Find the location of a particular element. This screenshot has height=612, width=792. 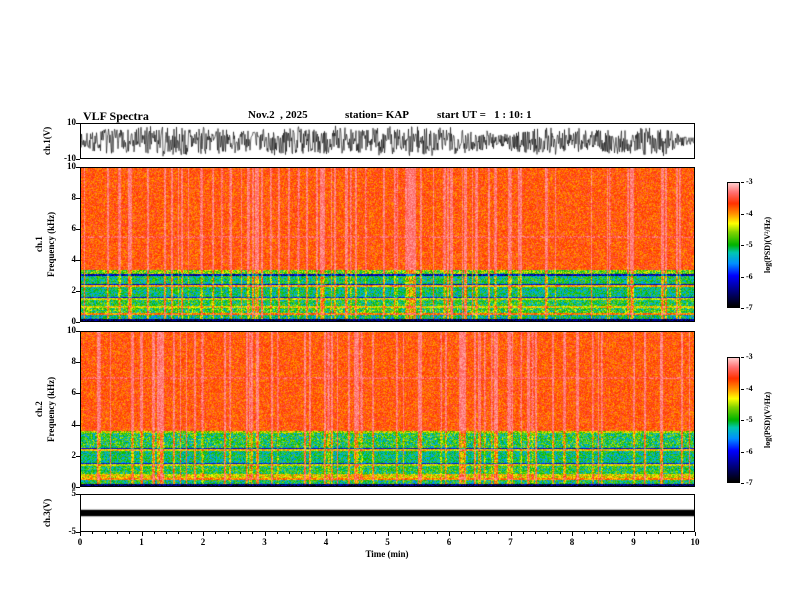

x-tick-label: 9 is located at coordinates (633, 542).